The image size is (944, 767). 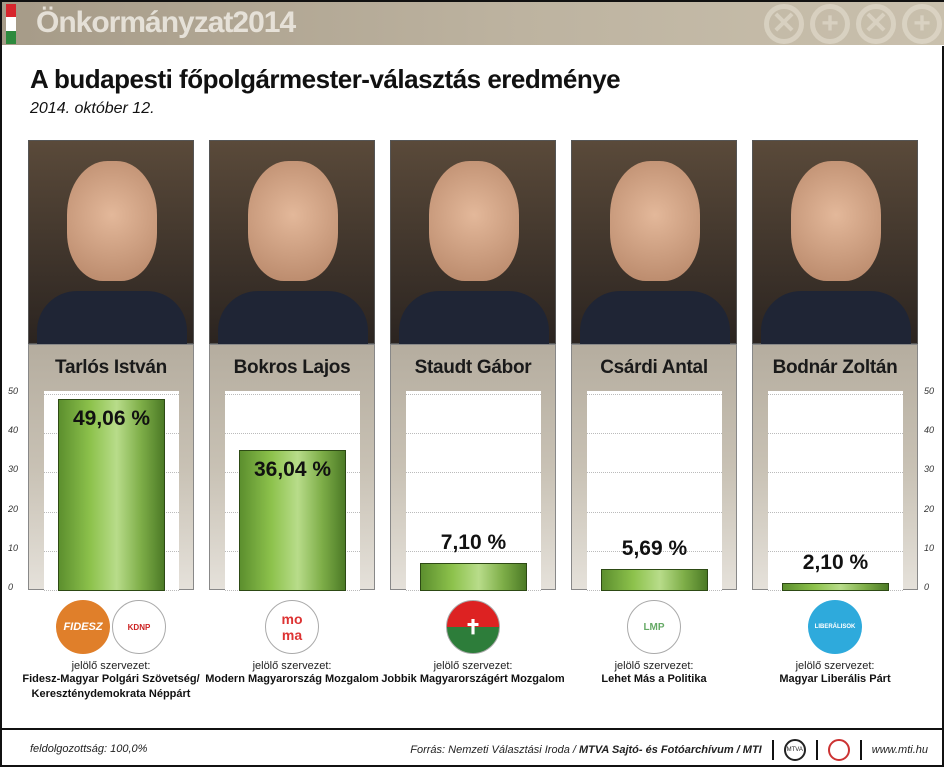 What do you see at coordinates (670, 750) in the screenshot?
I see `source-bold: MTVA Sajtó- és Fotóarchívum / MTI` at bounding box center [670, 750].